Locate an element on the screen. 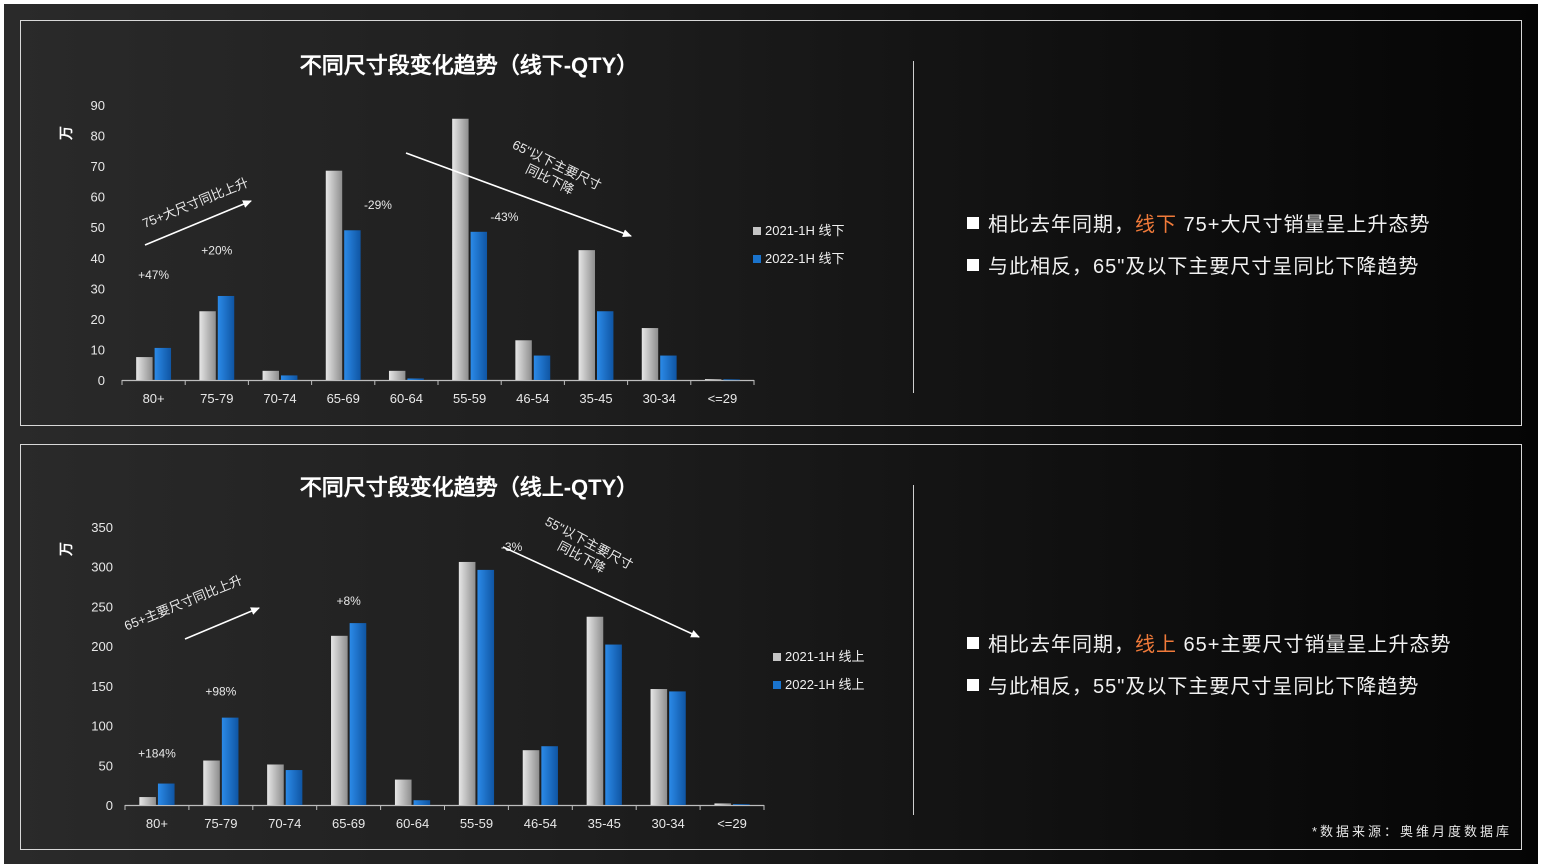  trend-annotation: 65"以下主要尺寸同比下降 is located at coordinates (553, 172).